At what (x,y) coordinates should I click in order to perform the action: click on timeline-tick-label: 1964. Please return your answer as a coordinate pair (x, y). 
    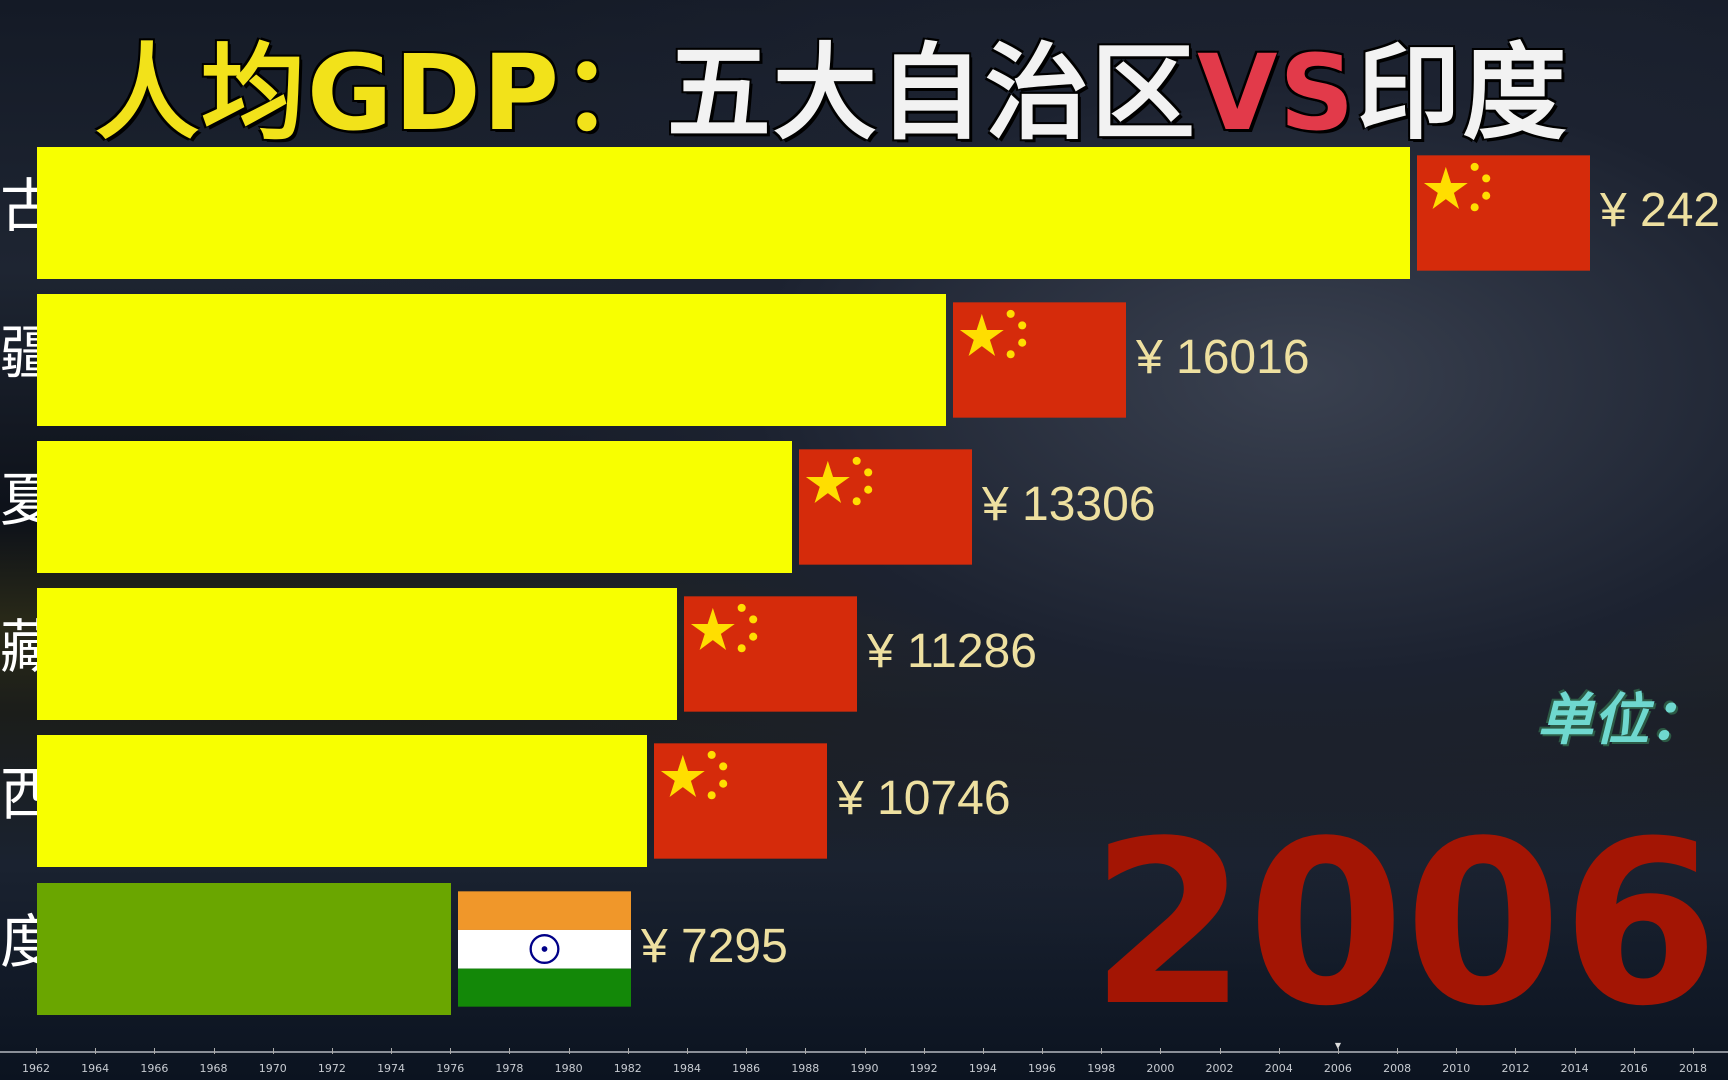
    Looking at the image, I should click on (95, 1068).